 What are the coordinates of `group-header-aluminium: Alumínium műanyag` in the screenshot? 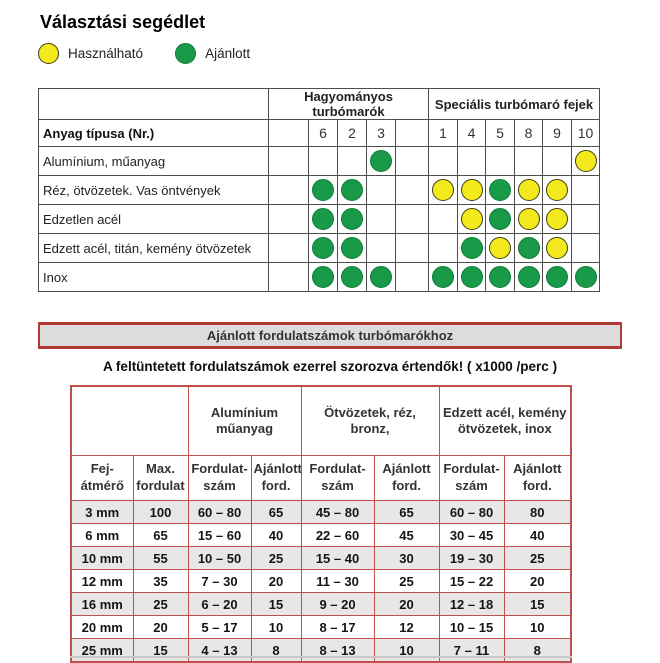 It's located at (244, 420).